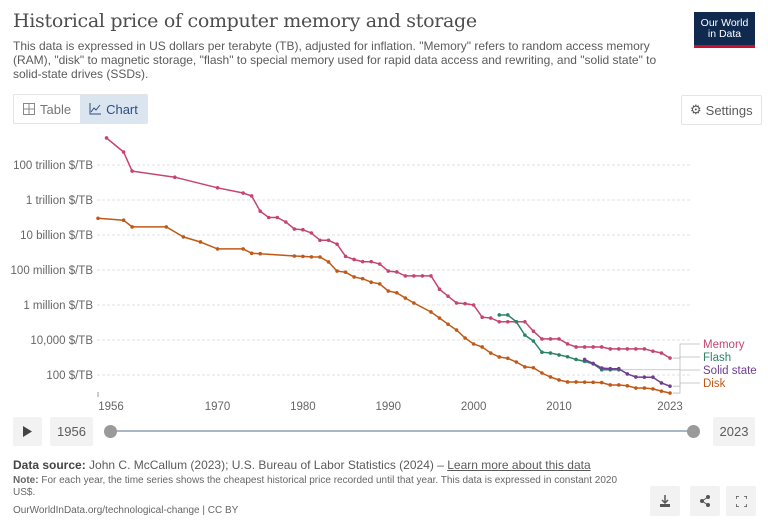 The width and height of the screenshot is (768, 526). What do you see at coordinates (705, 501) in the screenshot?
I see `share-button` at bounding box center [705, 501].